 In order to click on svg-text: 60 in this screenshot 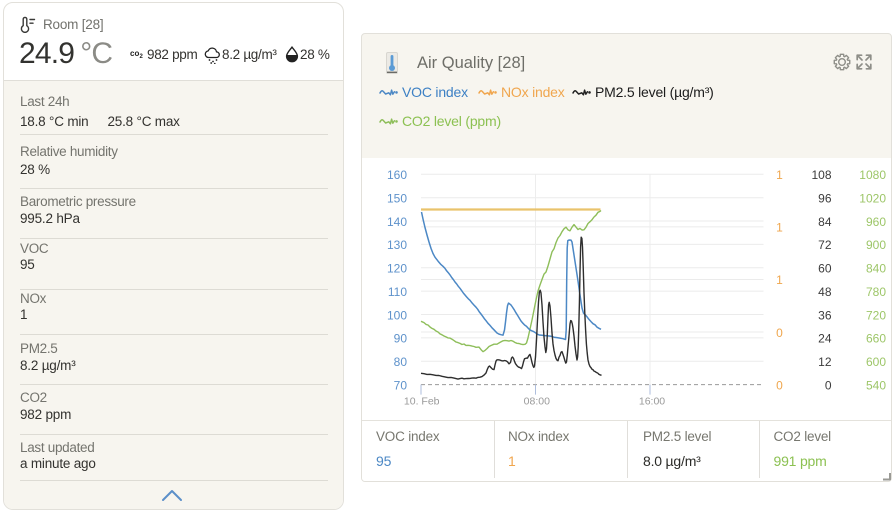, I will do `click(825, 269)`.